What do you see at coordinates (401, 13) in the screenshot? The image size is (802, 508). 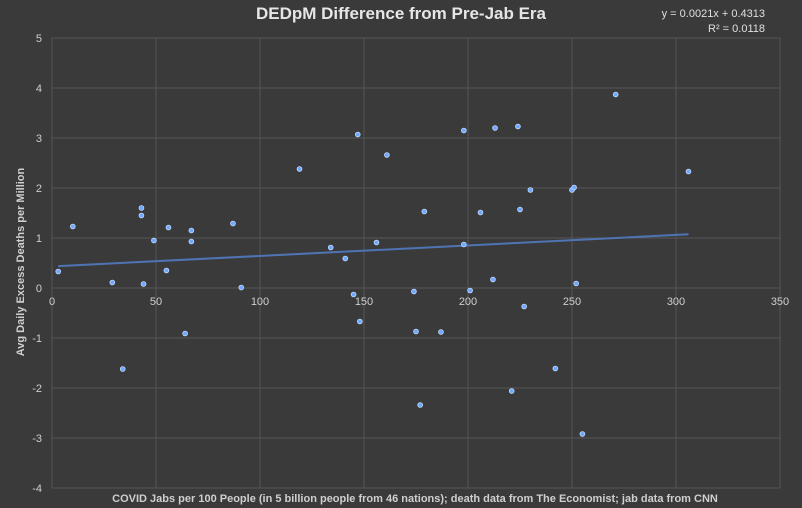 I see `chart-title: DEDpM Difference from Pre-Jab Era` at bounding box center [401, 13].